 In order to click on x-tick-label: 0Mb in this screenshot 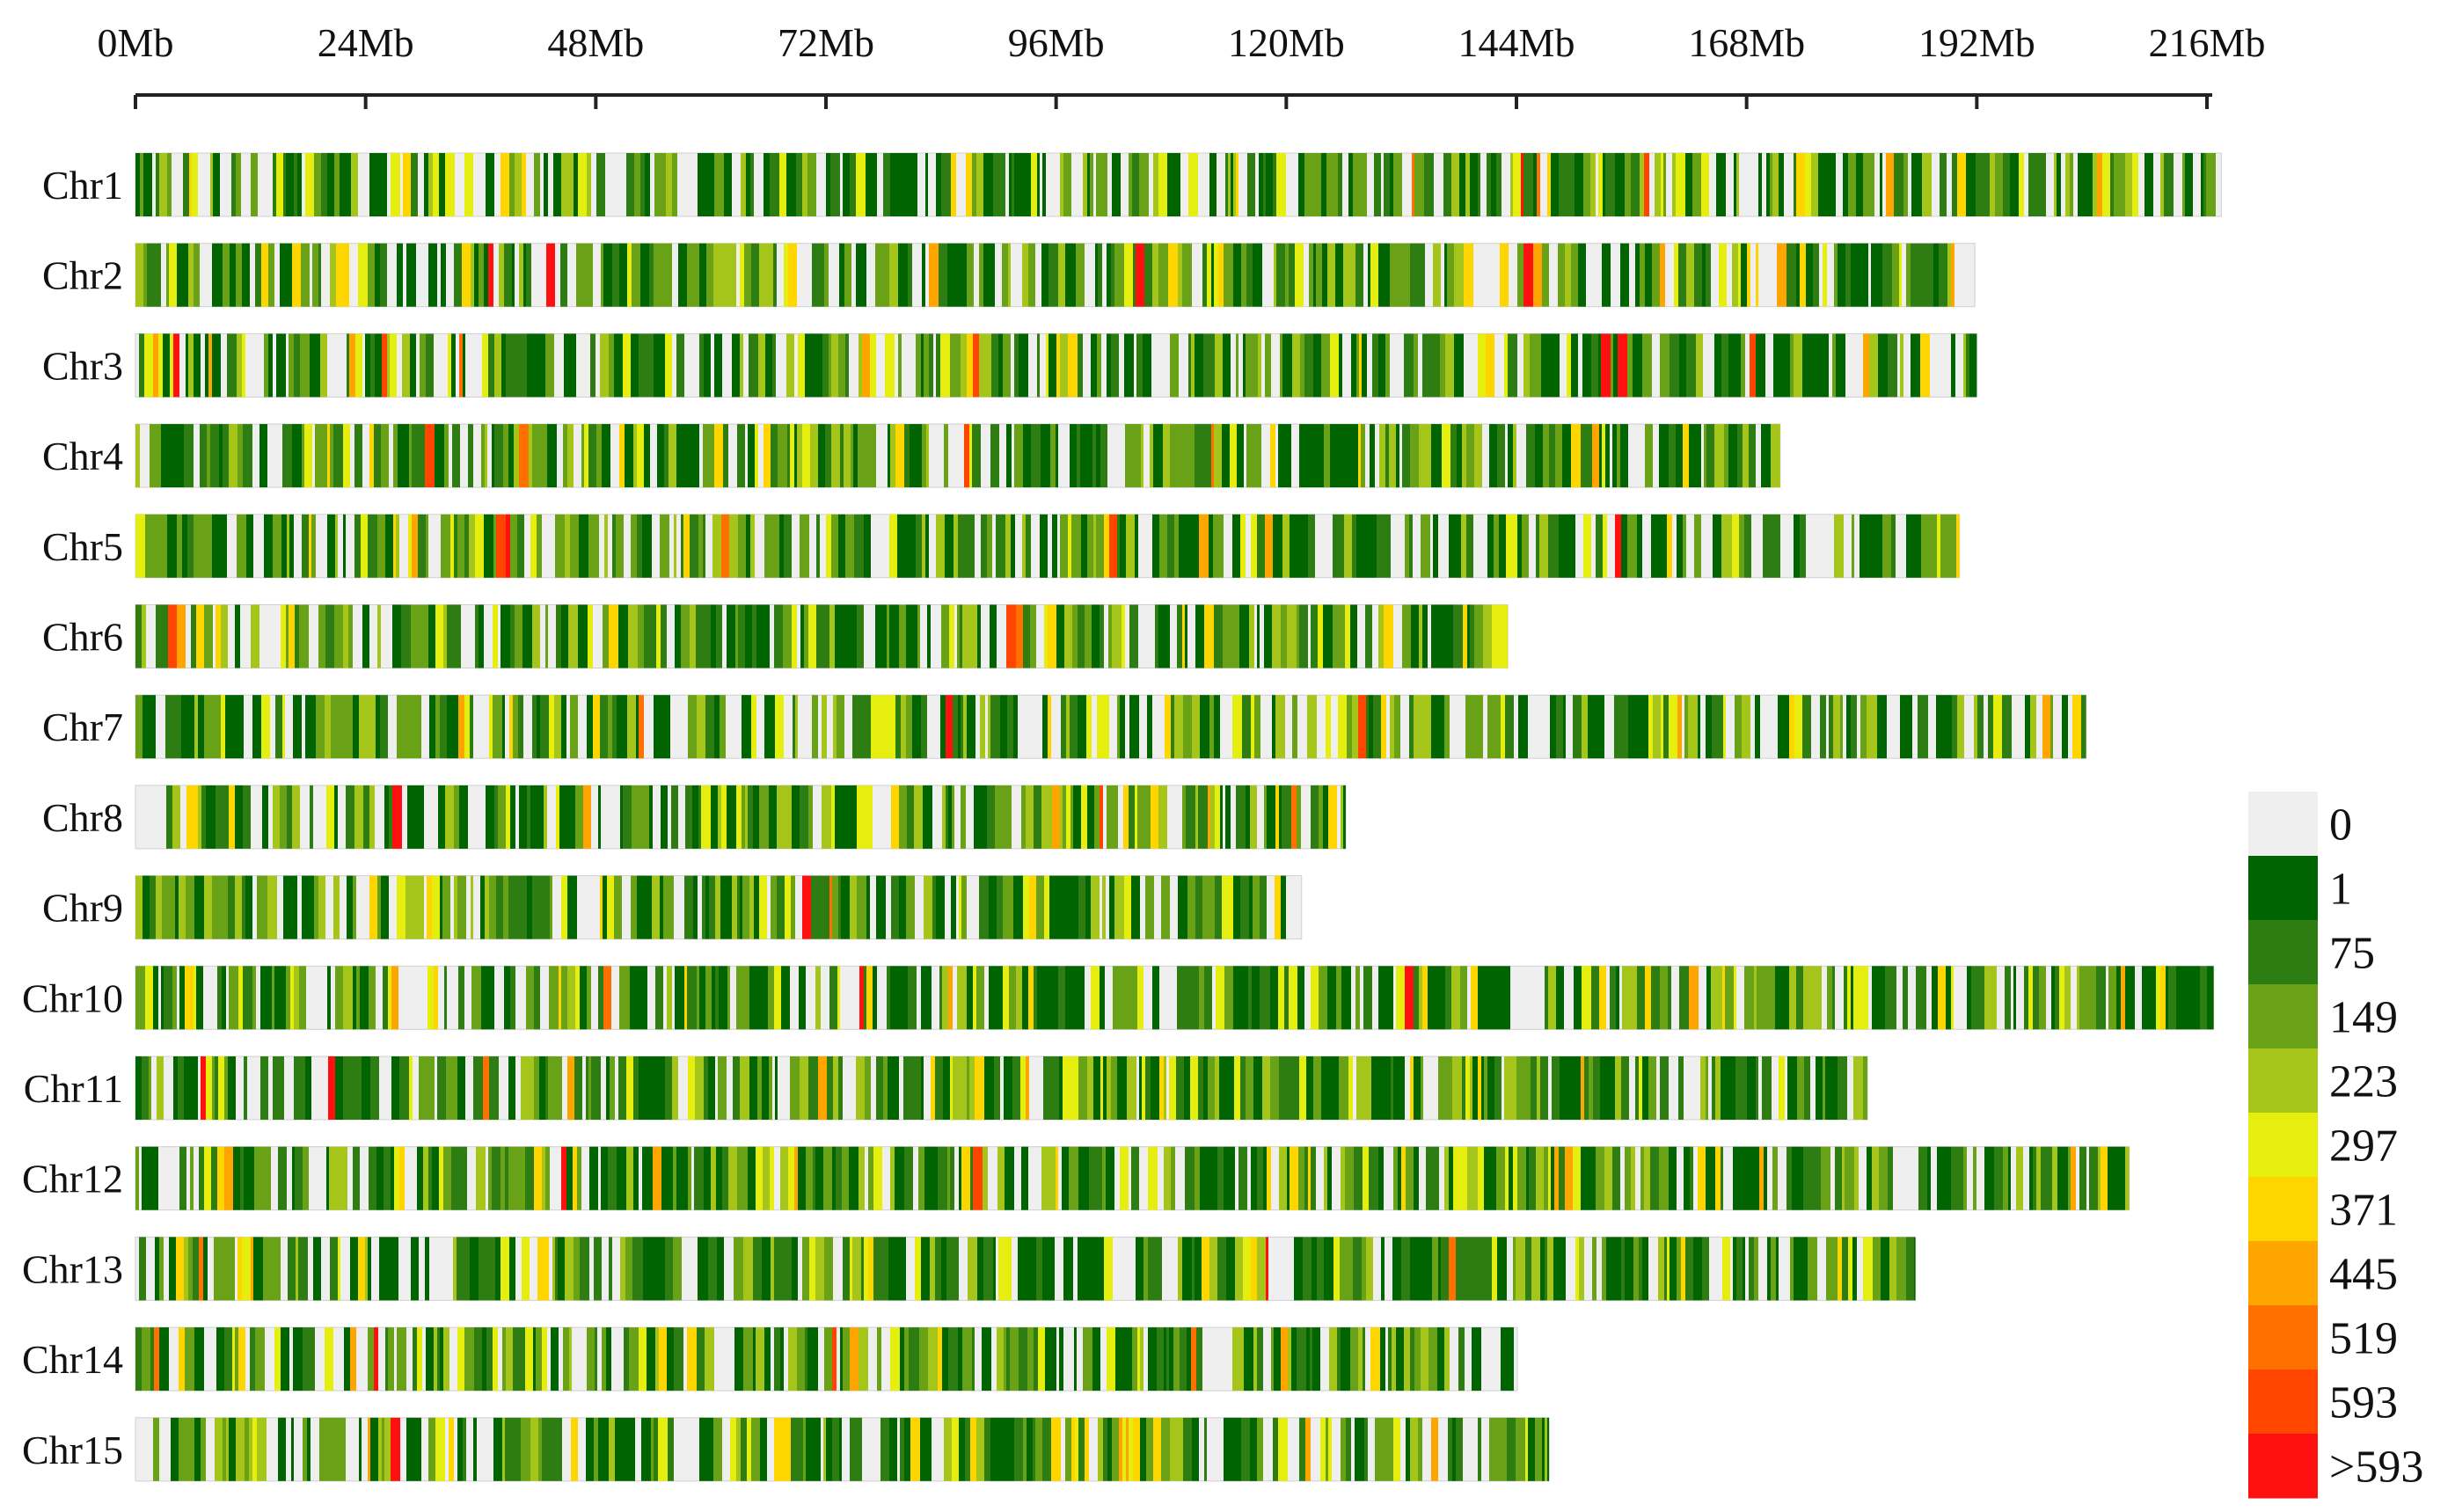, I will do `click(136, 42)`.